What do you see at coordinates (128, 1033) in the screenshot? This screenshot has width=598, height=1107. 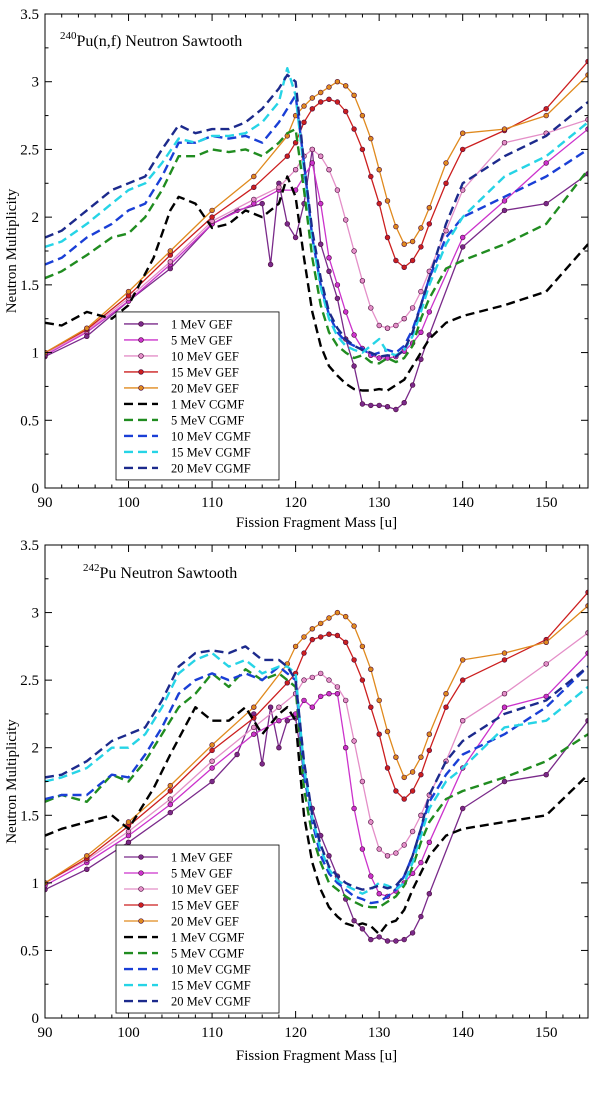 I see `x-tick-label: 100` at bounding box center [128, 1033].